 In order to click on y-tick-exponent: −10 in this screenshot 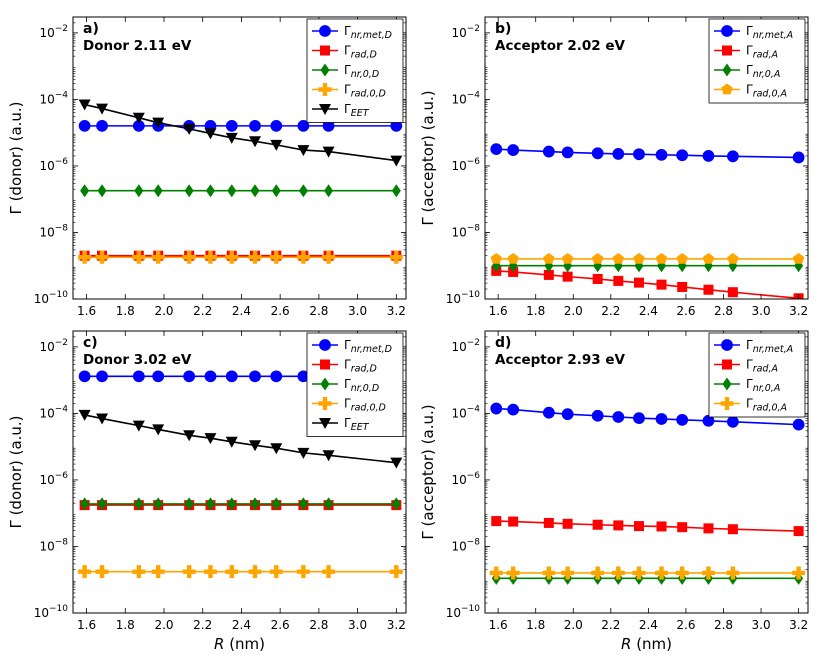, I will do `click(58, 295)`.